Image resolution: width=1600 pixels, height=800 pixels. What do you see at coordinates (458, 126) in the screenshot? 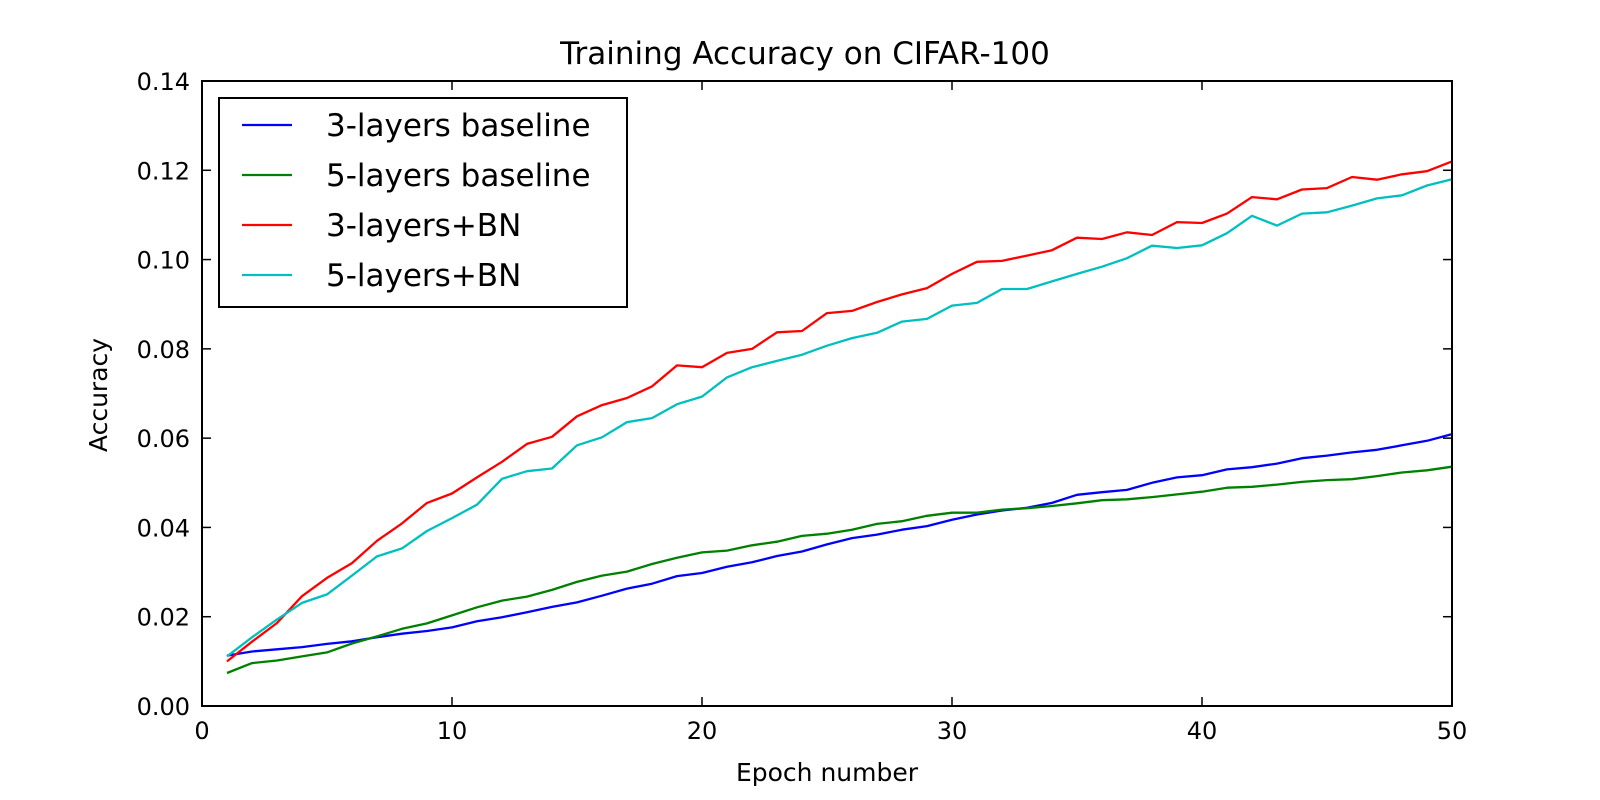
I see `legend-label-3-layers-baseline: 3-layers baseline` at bounding box center [458, 126].